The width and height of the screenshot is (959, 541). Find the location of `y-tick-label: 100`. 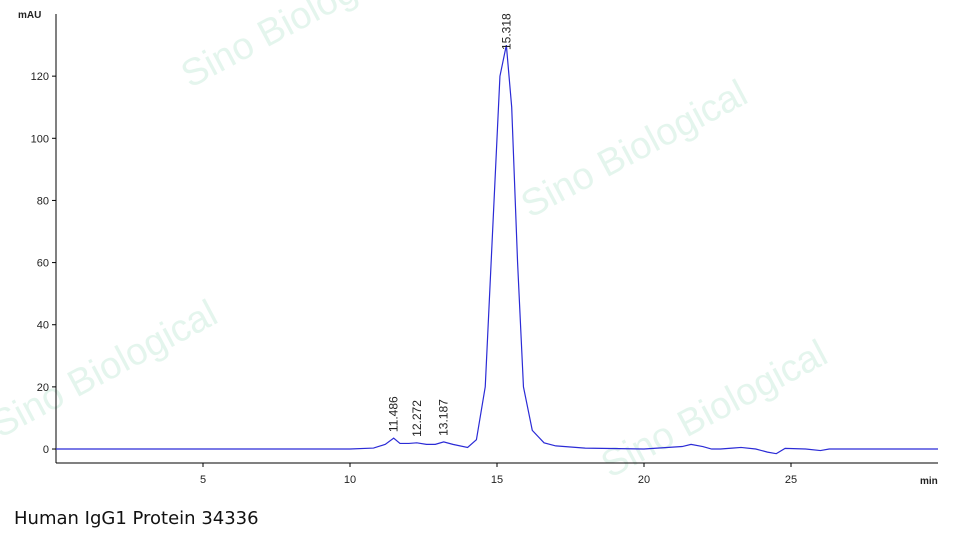

y-tick-label: 100 is located at coordinates (40, 139).